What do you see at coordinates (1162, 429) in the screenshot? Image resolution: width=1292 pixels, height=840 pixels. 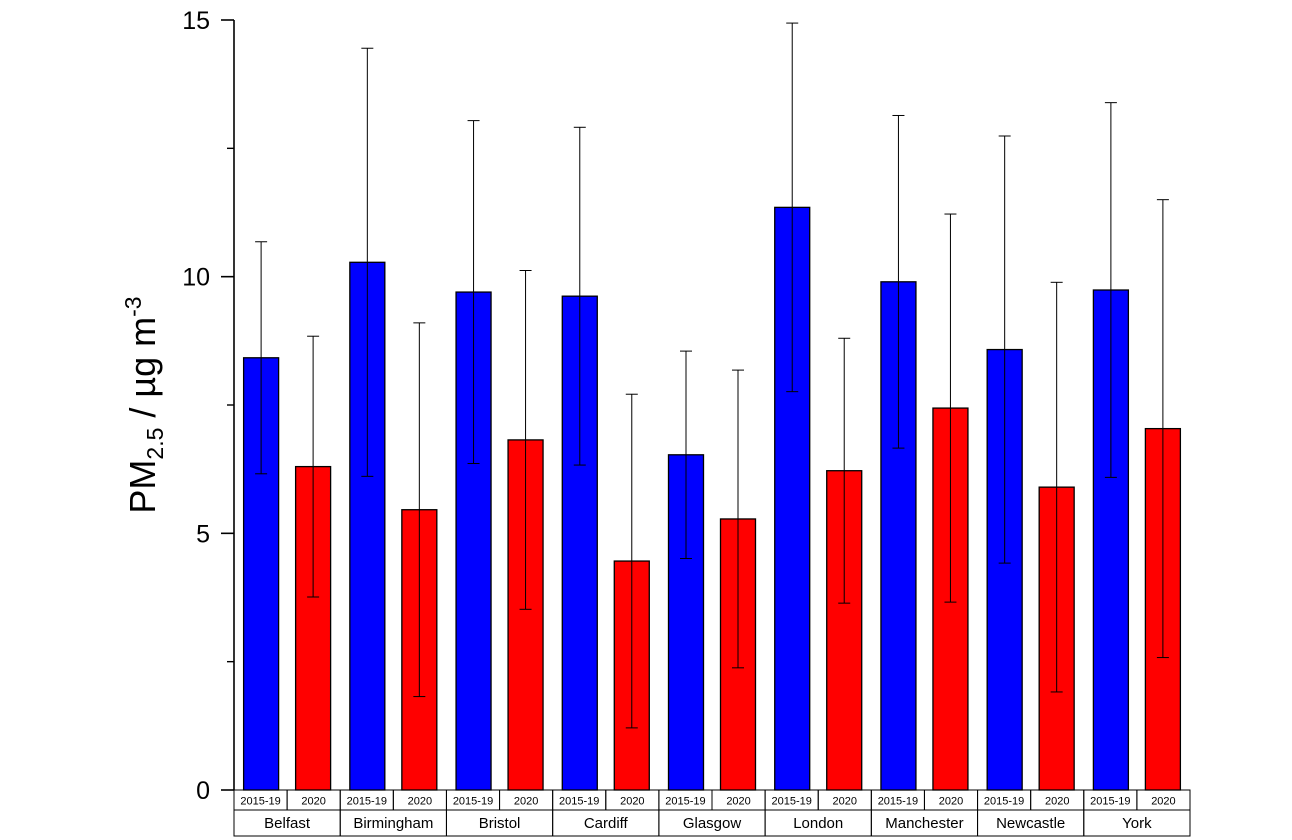 I see `error-bar-york-2020` at bounding box center [1162, 429].